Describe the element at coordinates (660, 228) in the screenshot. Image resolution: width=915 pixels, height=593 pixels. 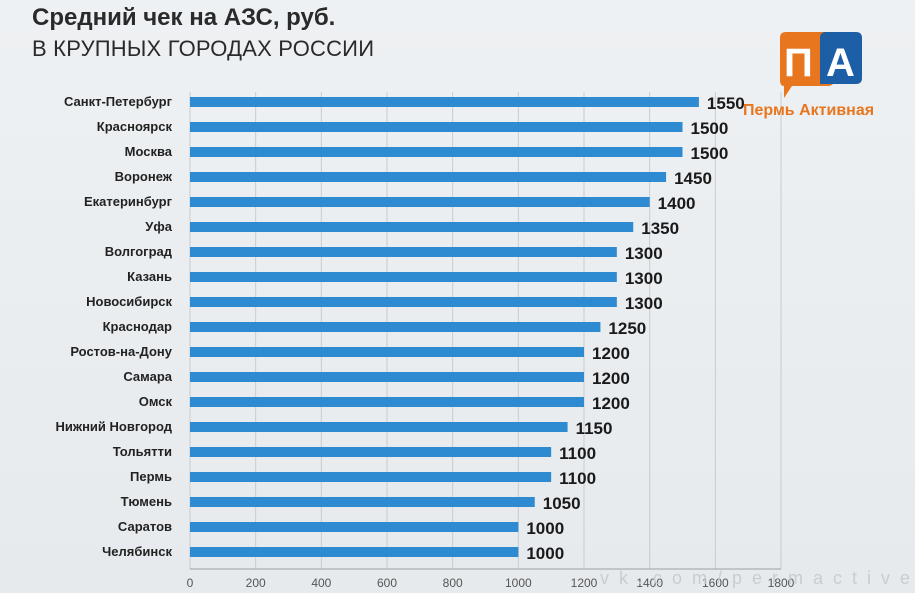
I see `data-label: 1350` at that location.